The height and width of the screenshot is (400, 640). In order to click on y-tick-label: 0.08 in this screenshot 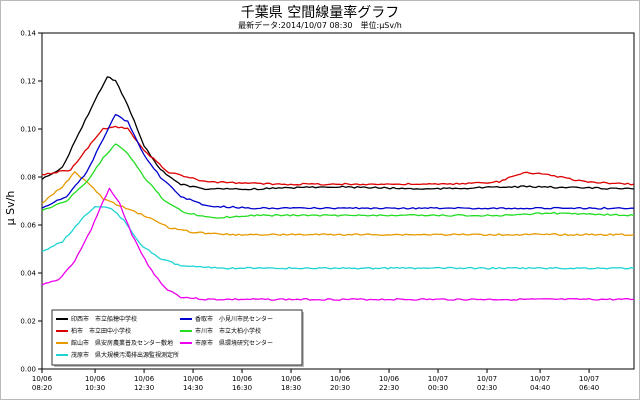, I will do `click(28, 178)`.